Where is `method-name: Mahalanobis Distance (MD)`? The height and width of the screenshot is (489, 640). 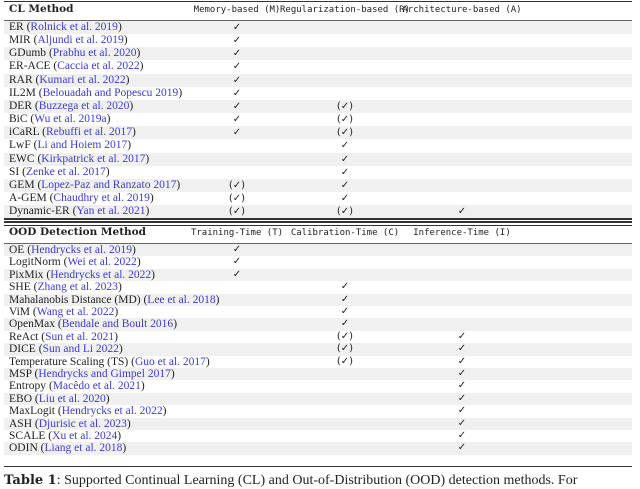
method-name: Mahalanobis Distance (MD) is located at coordinates (75, 299).